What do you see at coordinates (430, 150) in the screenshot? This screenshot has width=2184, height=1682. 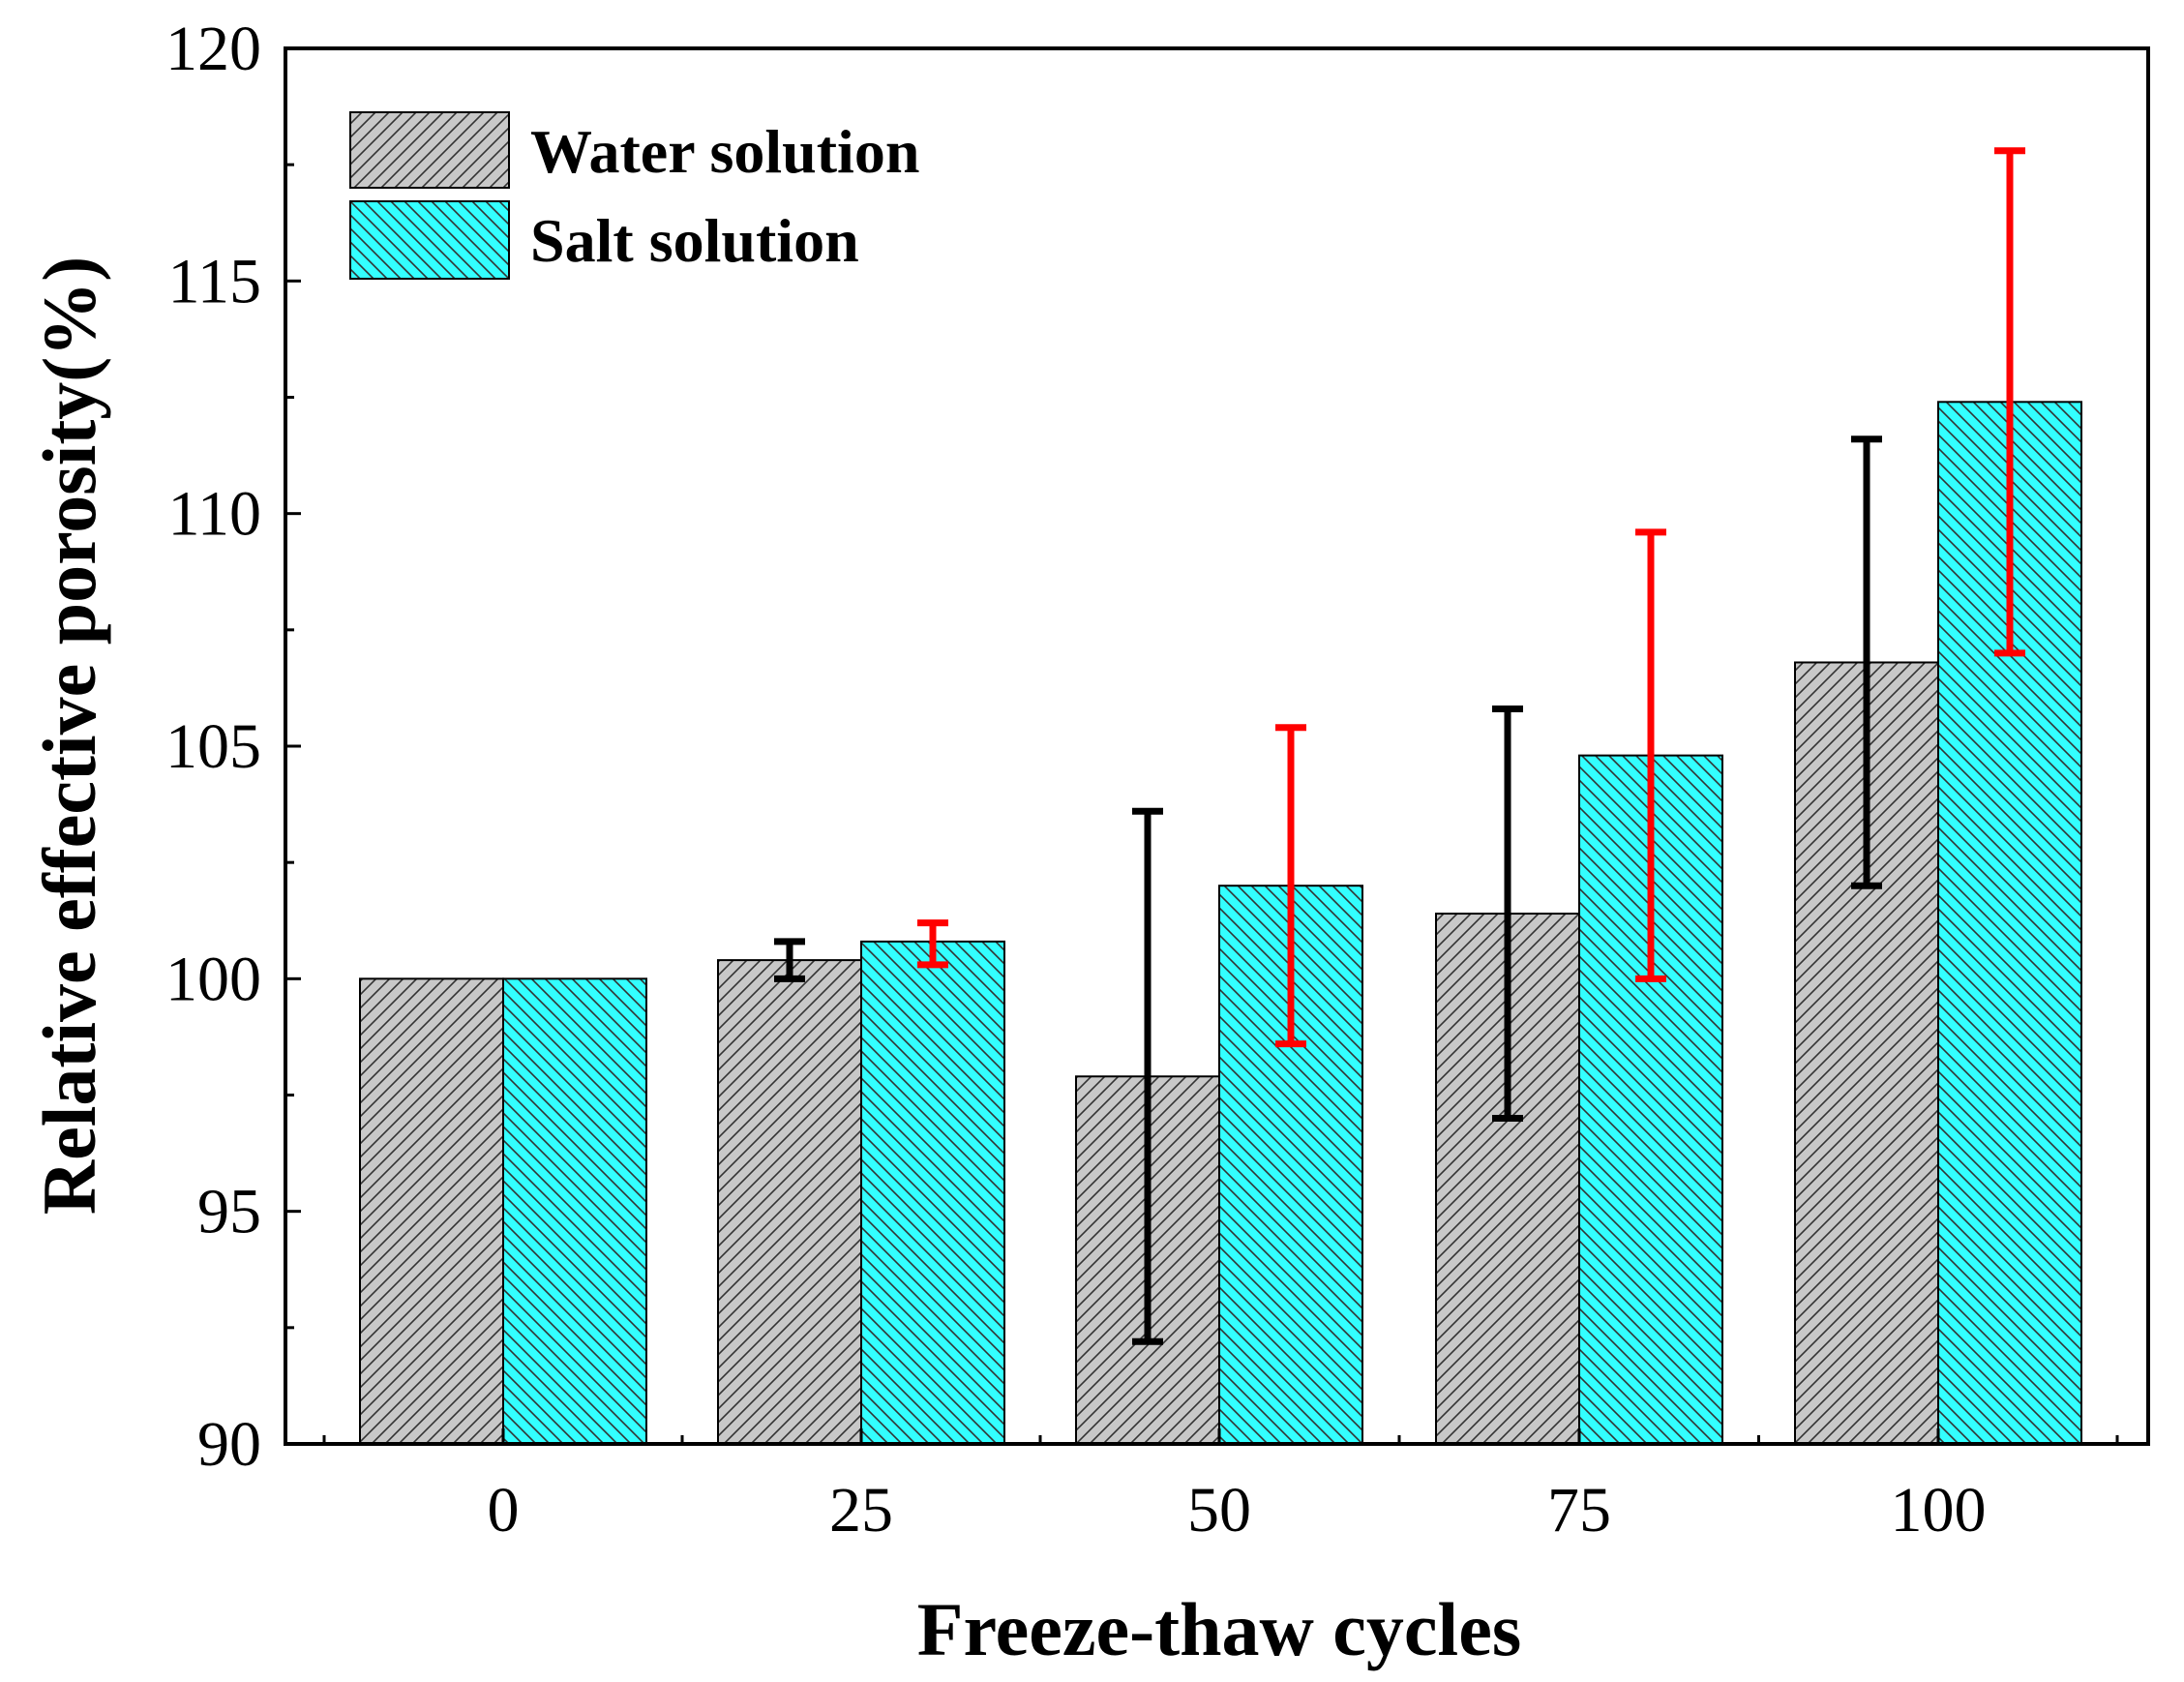 I see `legend-swatch-water` at bounding box center [430, 150].